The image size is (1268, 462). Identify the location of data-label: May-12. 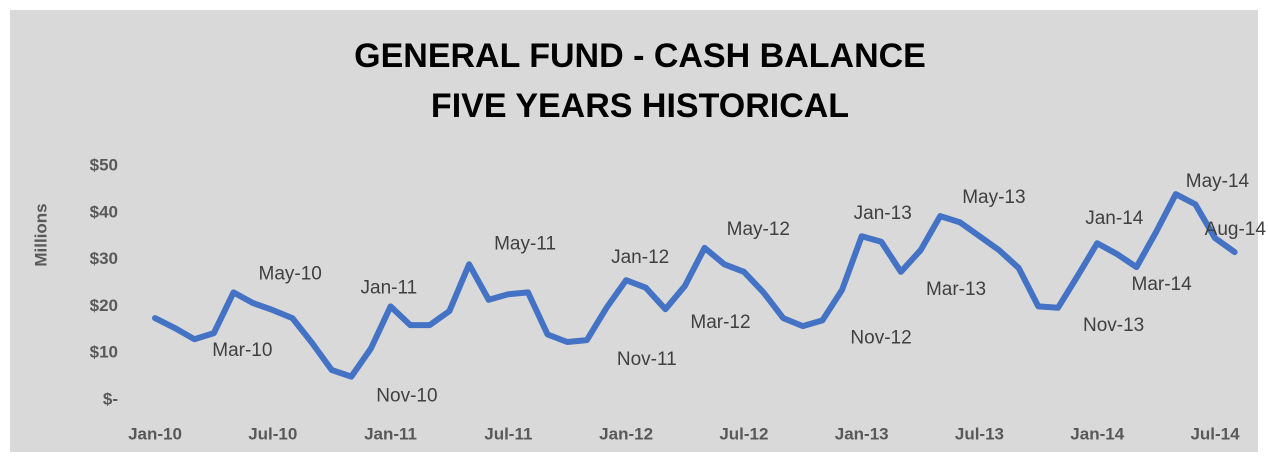
(758, 229).